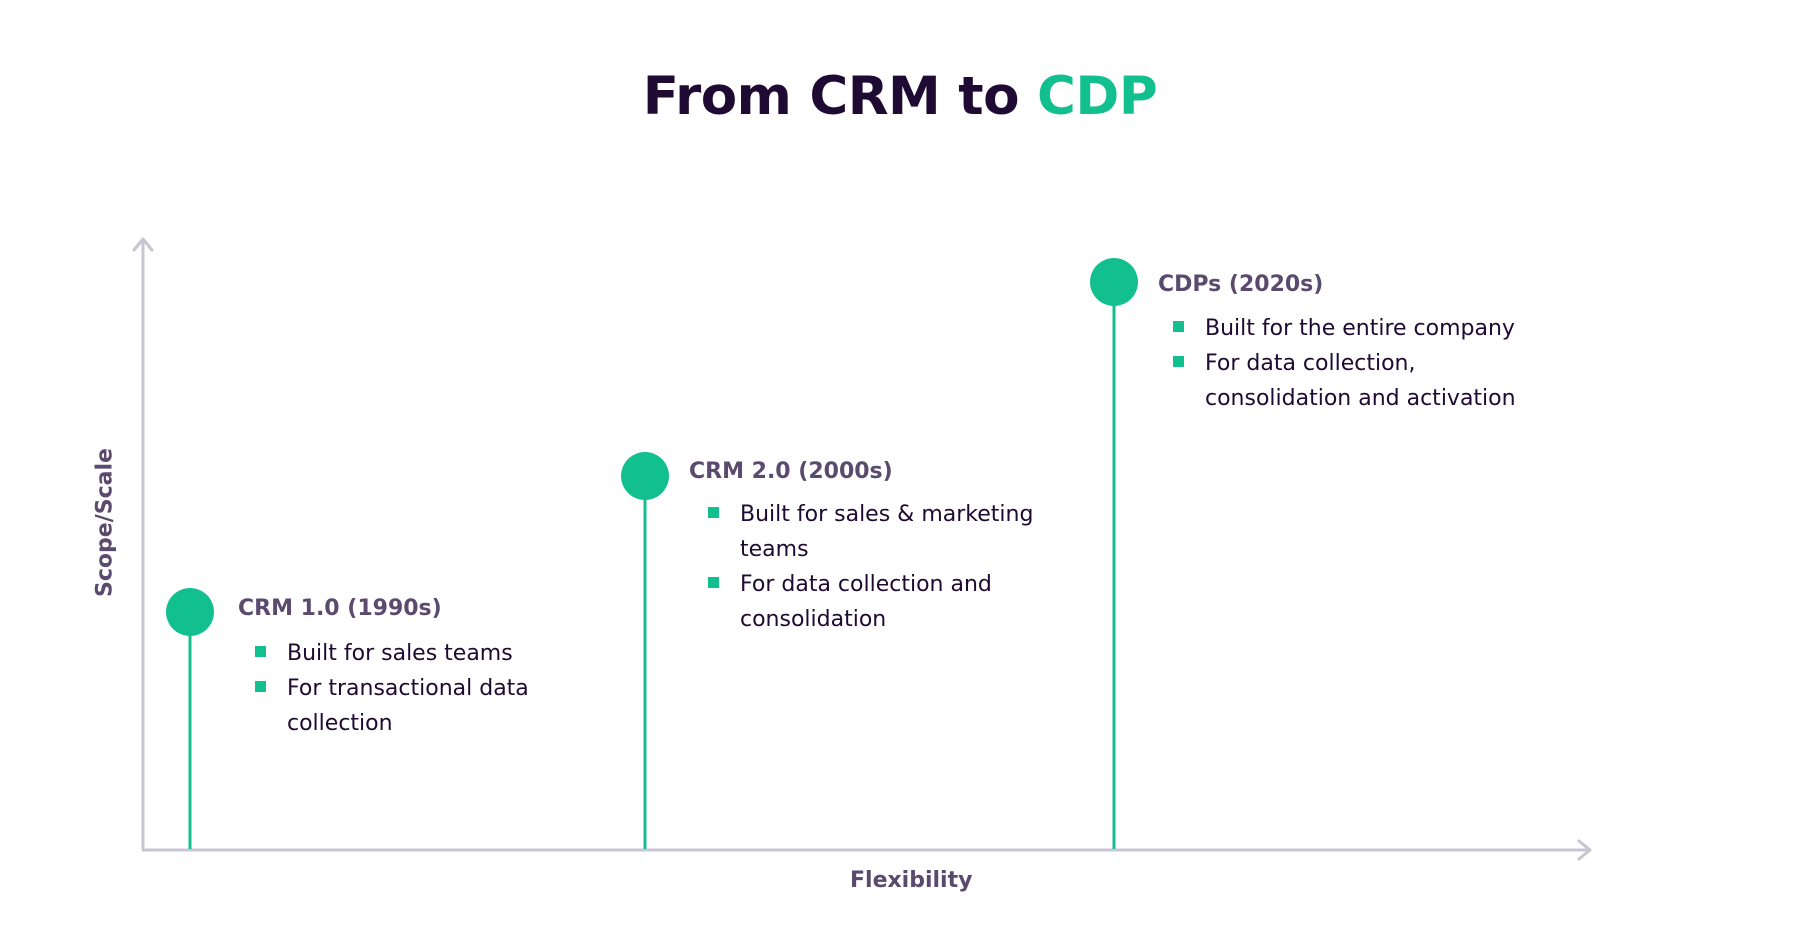 This screenshot has height=930, width=1800. I want to click on stage-3-marker, so click(1114, 282).